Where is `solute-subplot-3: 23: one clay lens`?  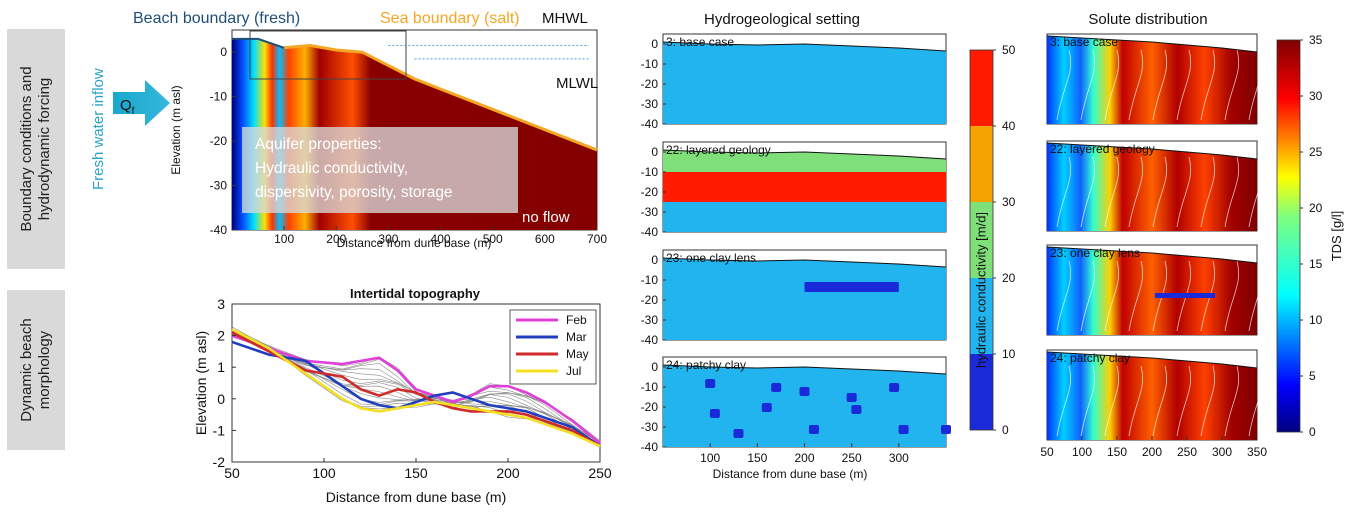 solute-subplot-3: 23: one clay lens is located at coordinates (1154, 290).